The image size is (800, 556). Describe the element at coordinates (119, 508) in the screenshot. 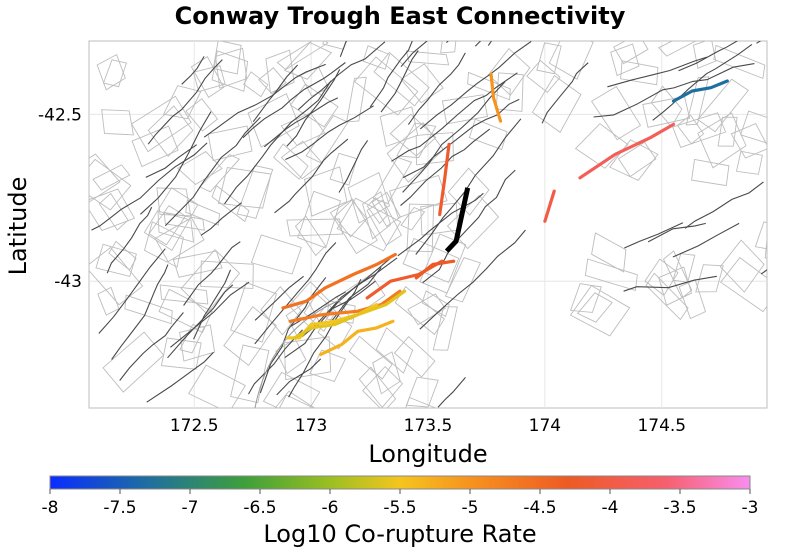

I see `colorbar-tick-label: -7.5` at that location.